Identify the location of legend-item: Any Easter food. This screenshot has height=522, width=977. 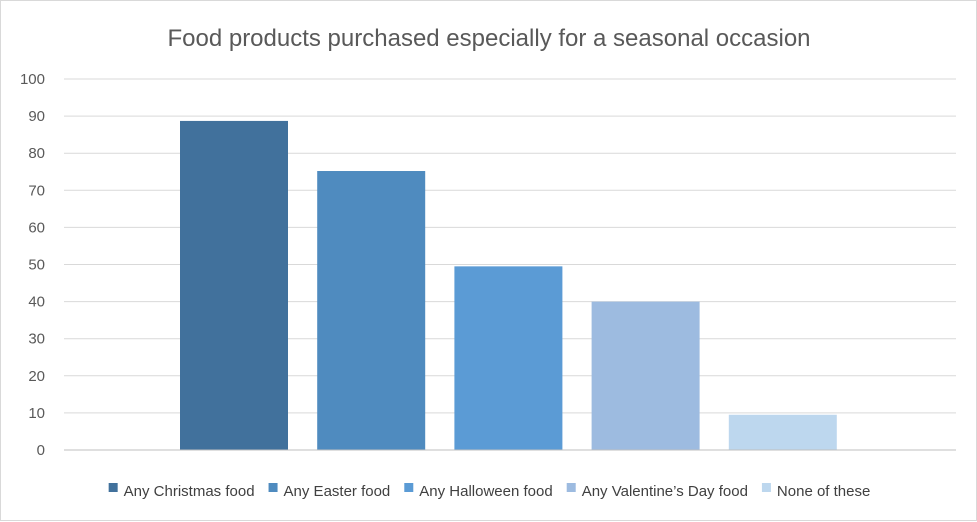
(329, 491).